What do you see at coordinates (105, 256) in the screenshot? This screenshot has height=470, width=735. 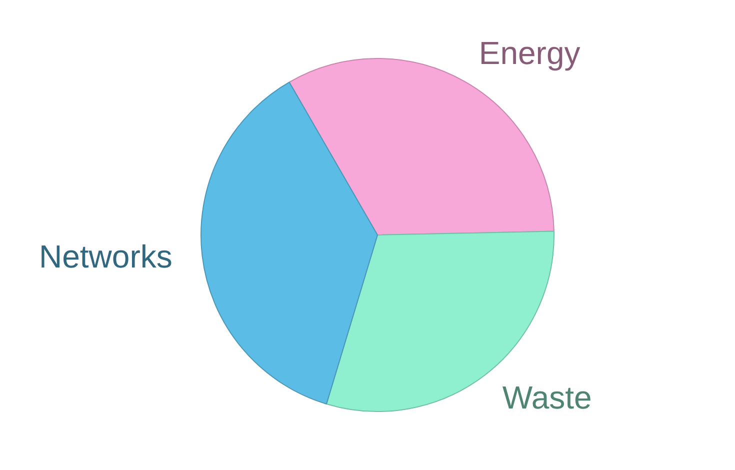 I see `slice-label: Networks` at bounding box center [105, 256].